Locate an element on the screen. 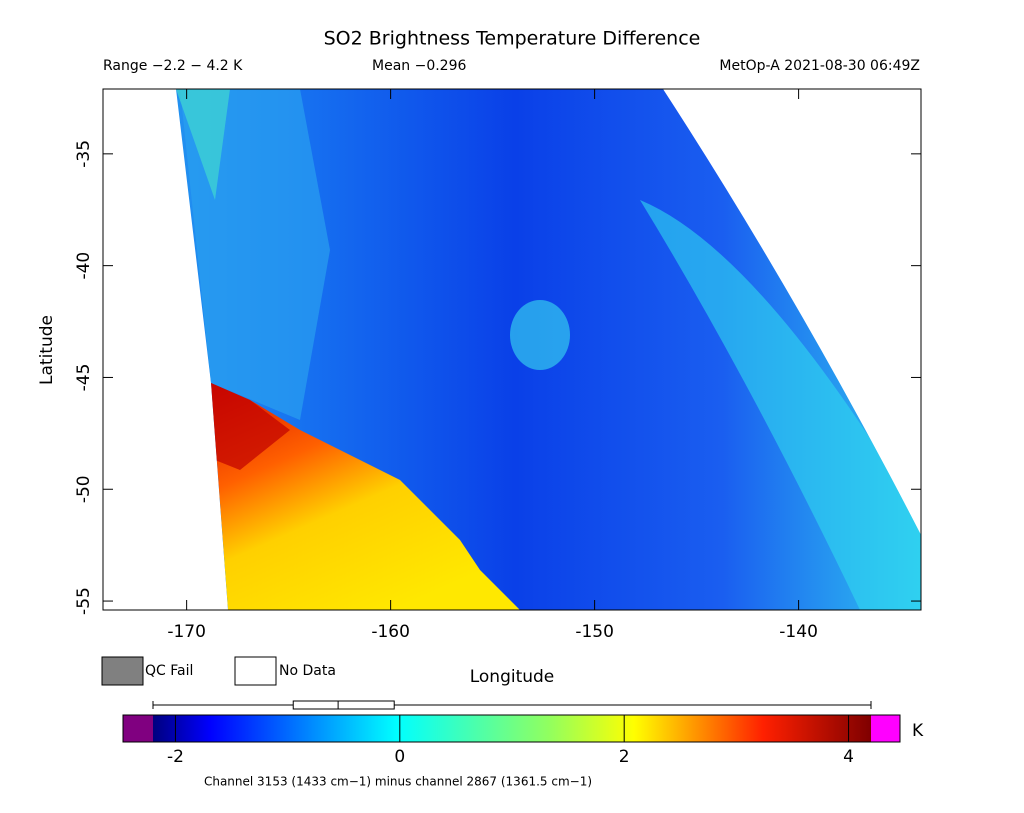  y-tick-label: -45 is located at coordinates (84, 378).